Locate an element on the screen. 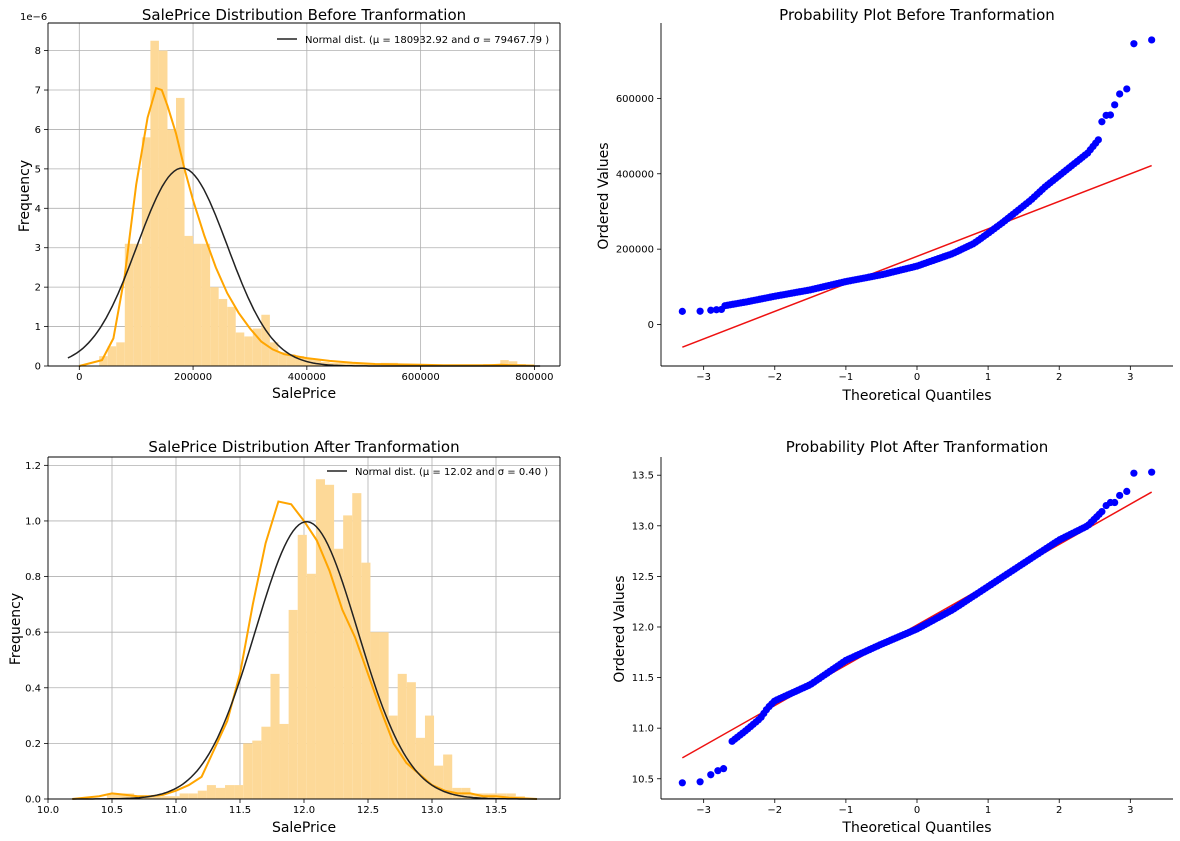 The height and width of the screenshot is (841, 1180). x-tick-label: 600000 is located at coordinates (421, 377).